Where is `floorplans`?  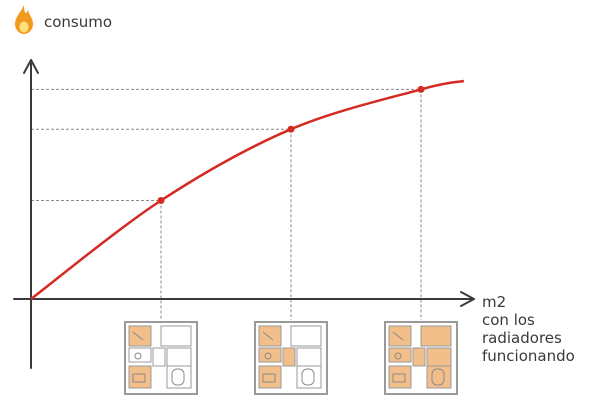 floorplans is located at coordinates (291, 358).